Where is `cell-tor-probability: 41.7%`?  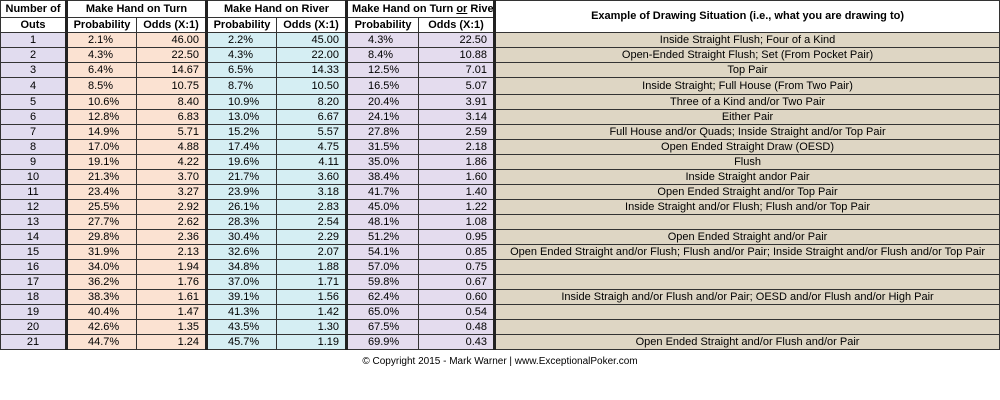 cell-tor-probability: 41.7% is located at coordinates (382, 192).